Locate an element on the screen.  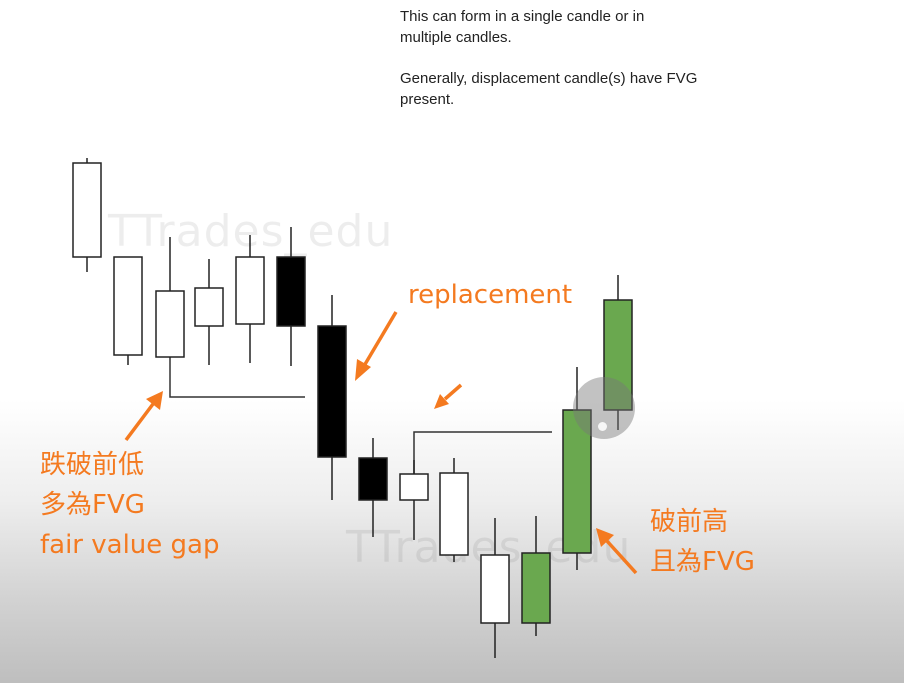
note-line-4: present. is located at coordinates (427, 99).